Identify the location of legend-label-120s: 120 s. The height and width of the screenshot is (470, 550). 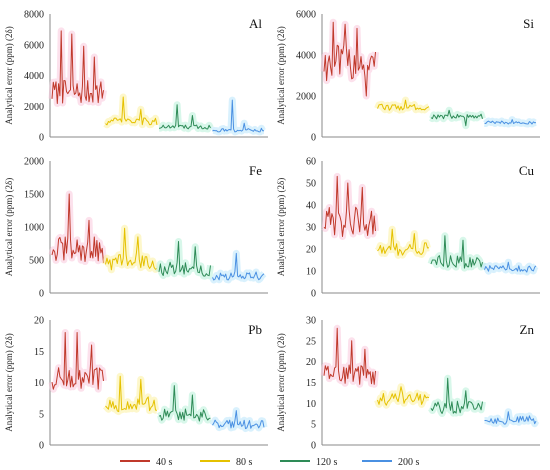
(327, 462).